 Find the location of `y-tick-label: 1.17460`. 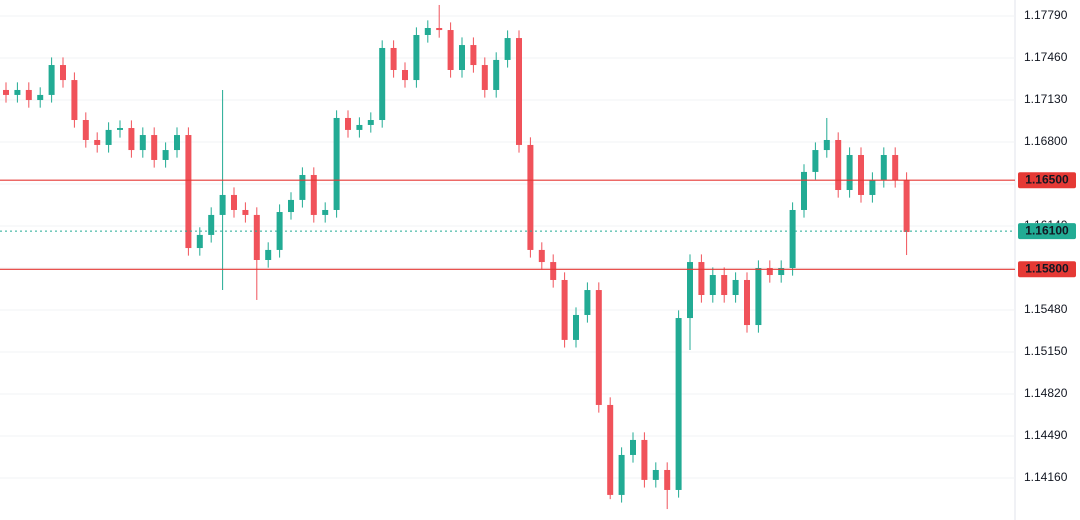

y-tick-label: 1.17460 is located at coordinates (1046, 57).